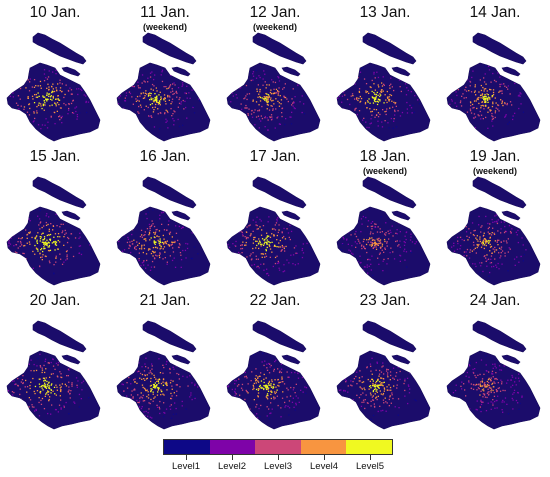  I want to click on island-region, so click(181, 359).